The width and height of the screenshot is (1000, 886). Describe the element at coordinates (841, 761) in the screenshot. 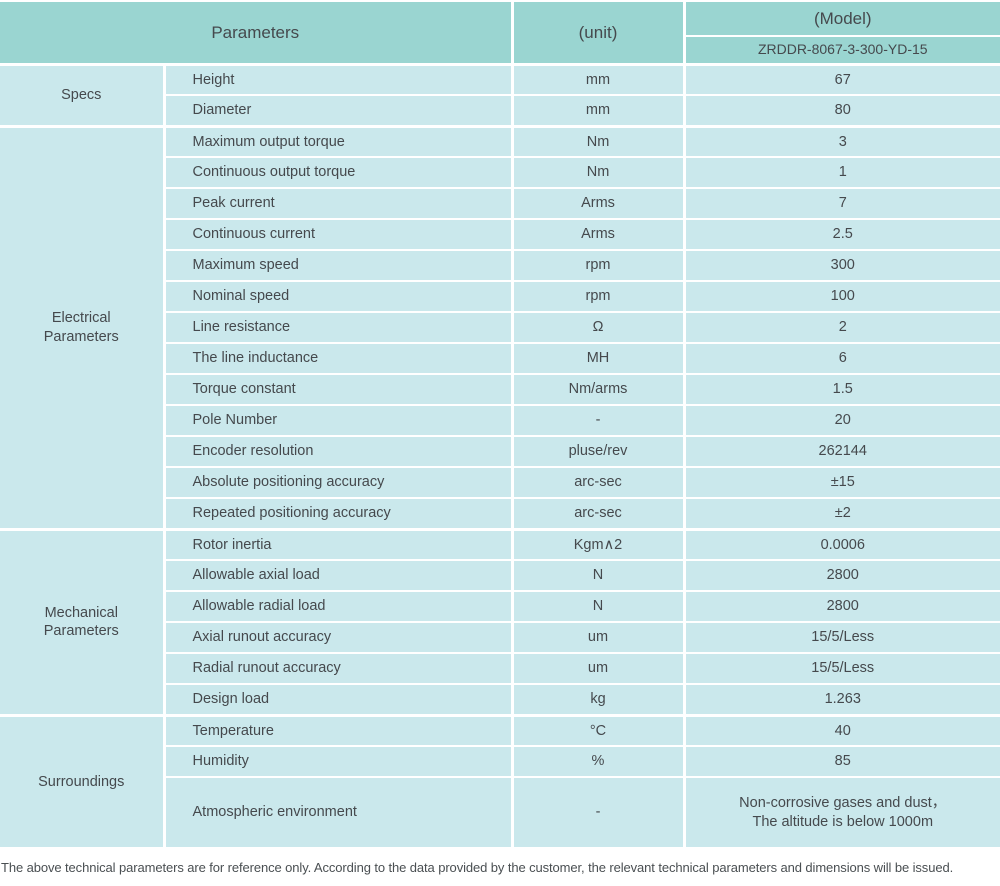

I see `value-cell: 85` at that location.